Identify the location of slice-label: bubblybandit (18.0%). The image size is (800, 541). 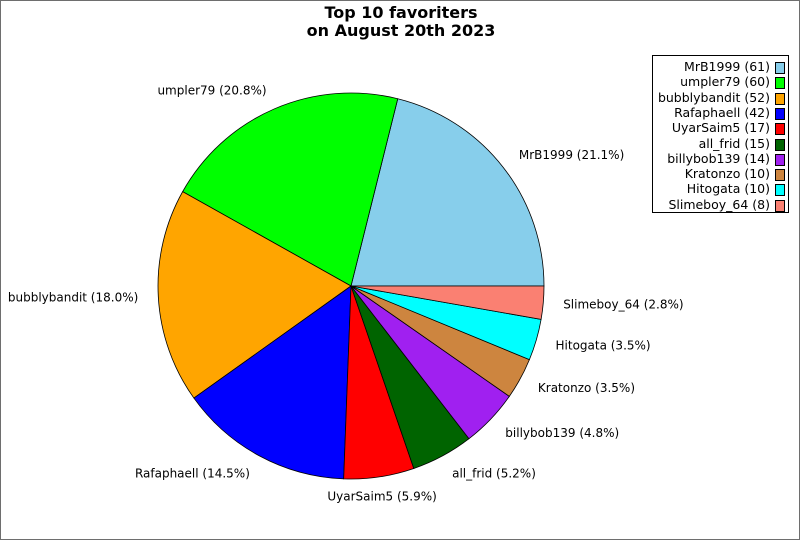
(73, 298).